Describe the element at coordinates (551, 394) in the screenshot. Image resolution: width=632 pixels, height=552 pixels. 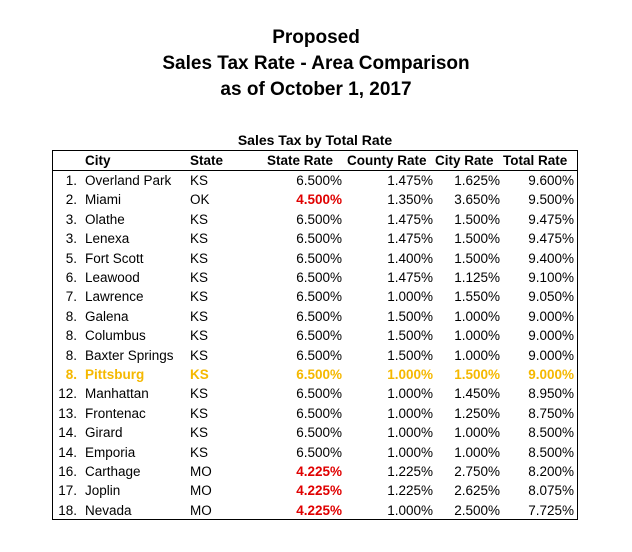
I see `row-total-rate: 8.950%` at that location.